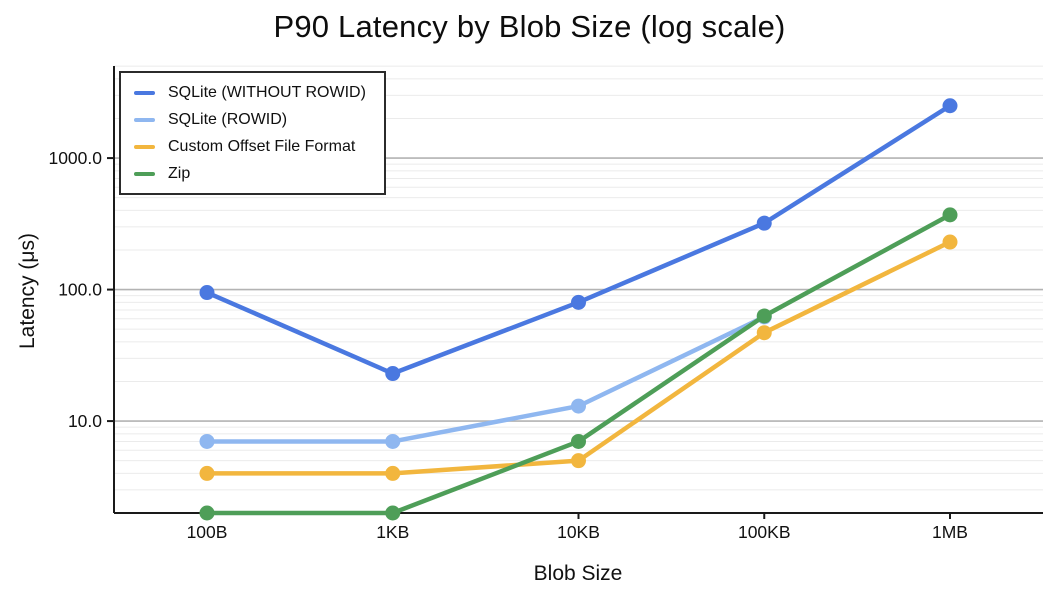  Describe the element at coordinates (578, 532) in the screenshot. I see `x-tick-label: 10KB` at that location.